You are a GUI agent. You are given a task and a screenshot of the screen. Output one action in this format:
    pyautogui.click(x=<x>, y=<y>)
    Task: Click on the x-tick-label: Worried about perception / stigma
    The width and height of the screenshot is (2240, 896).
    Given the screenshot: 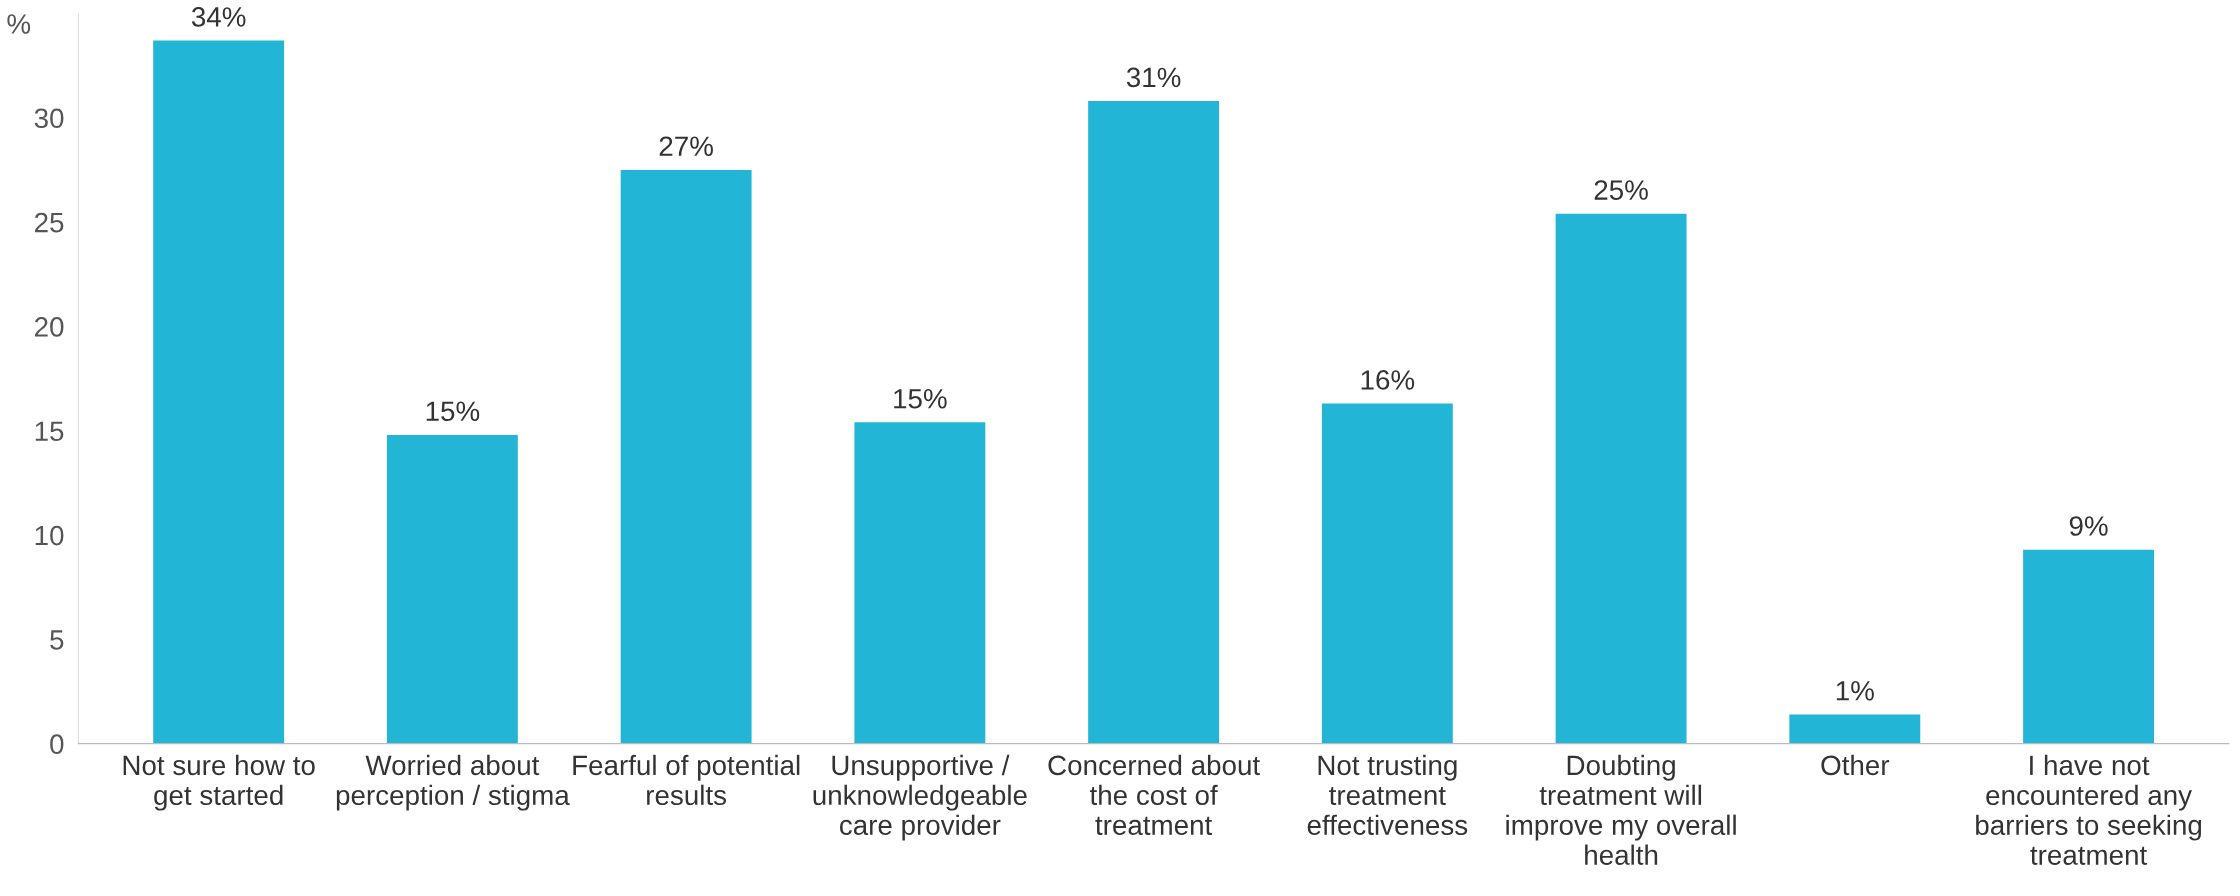 What is the action you would take?
    pyautogui.click(x=453, y=782)
    